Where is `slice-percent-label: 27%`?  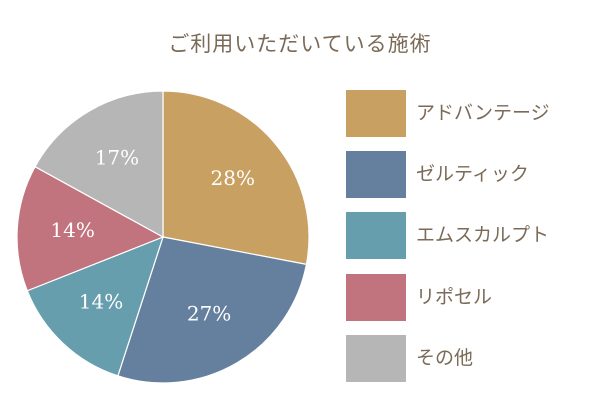 slice-percent-label: 27% is located at coordinates (209, 313).